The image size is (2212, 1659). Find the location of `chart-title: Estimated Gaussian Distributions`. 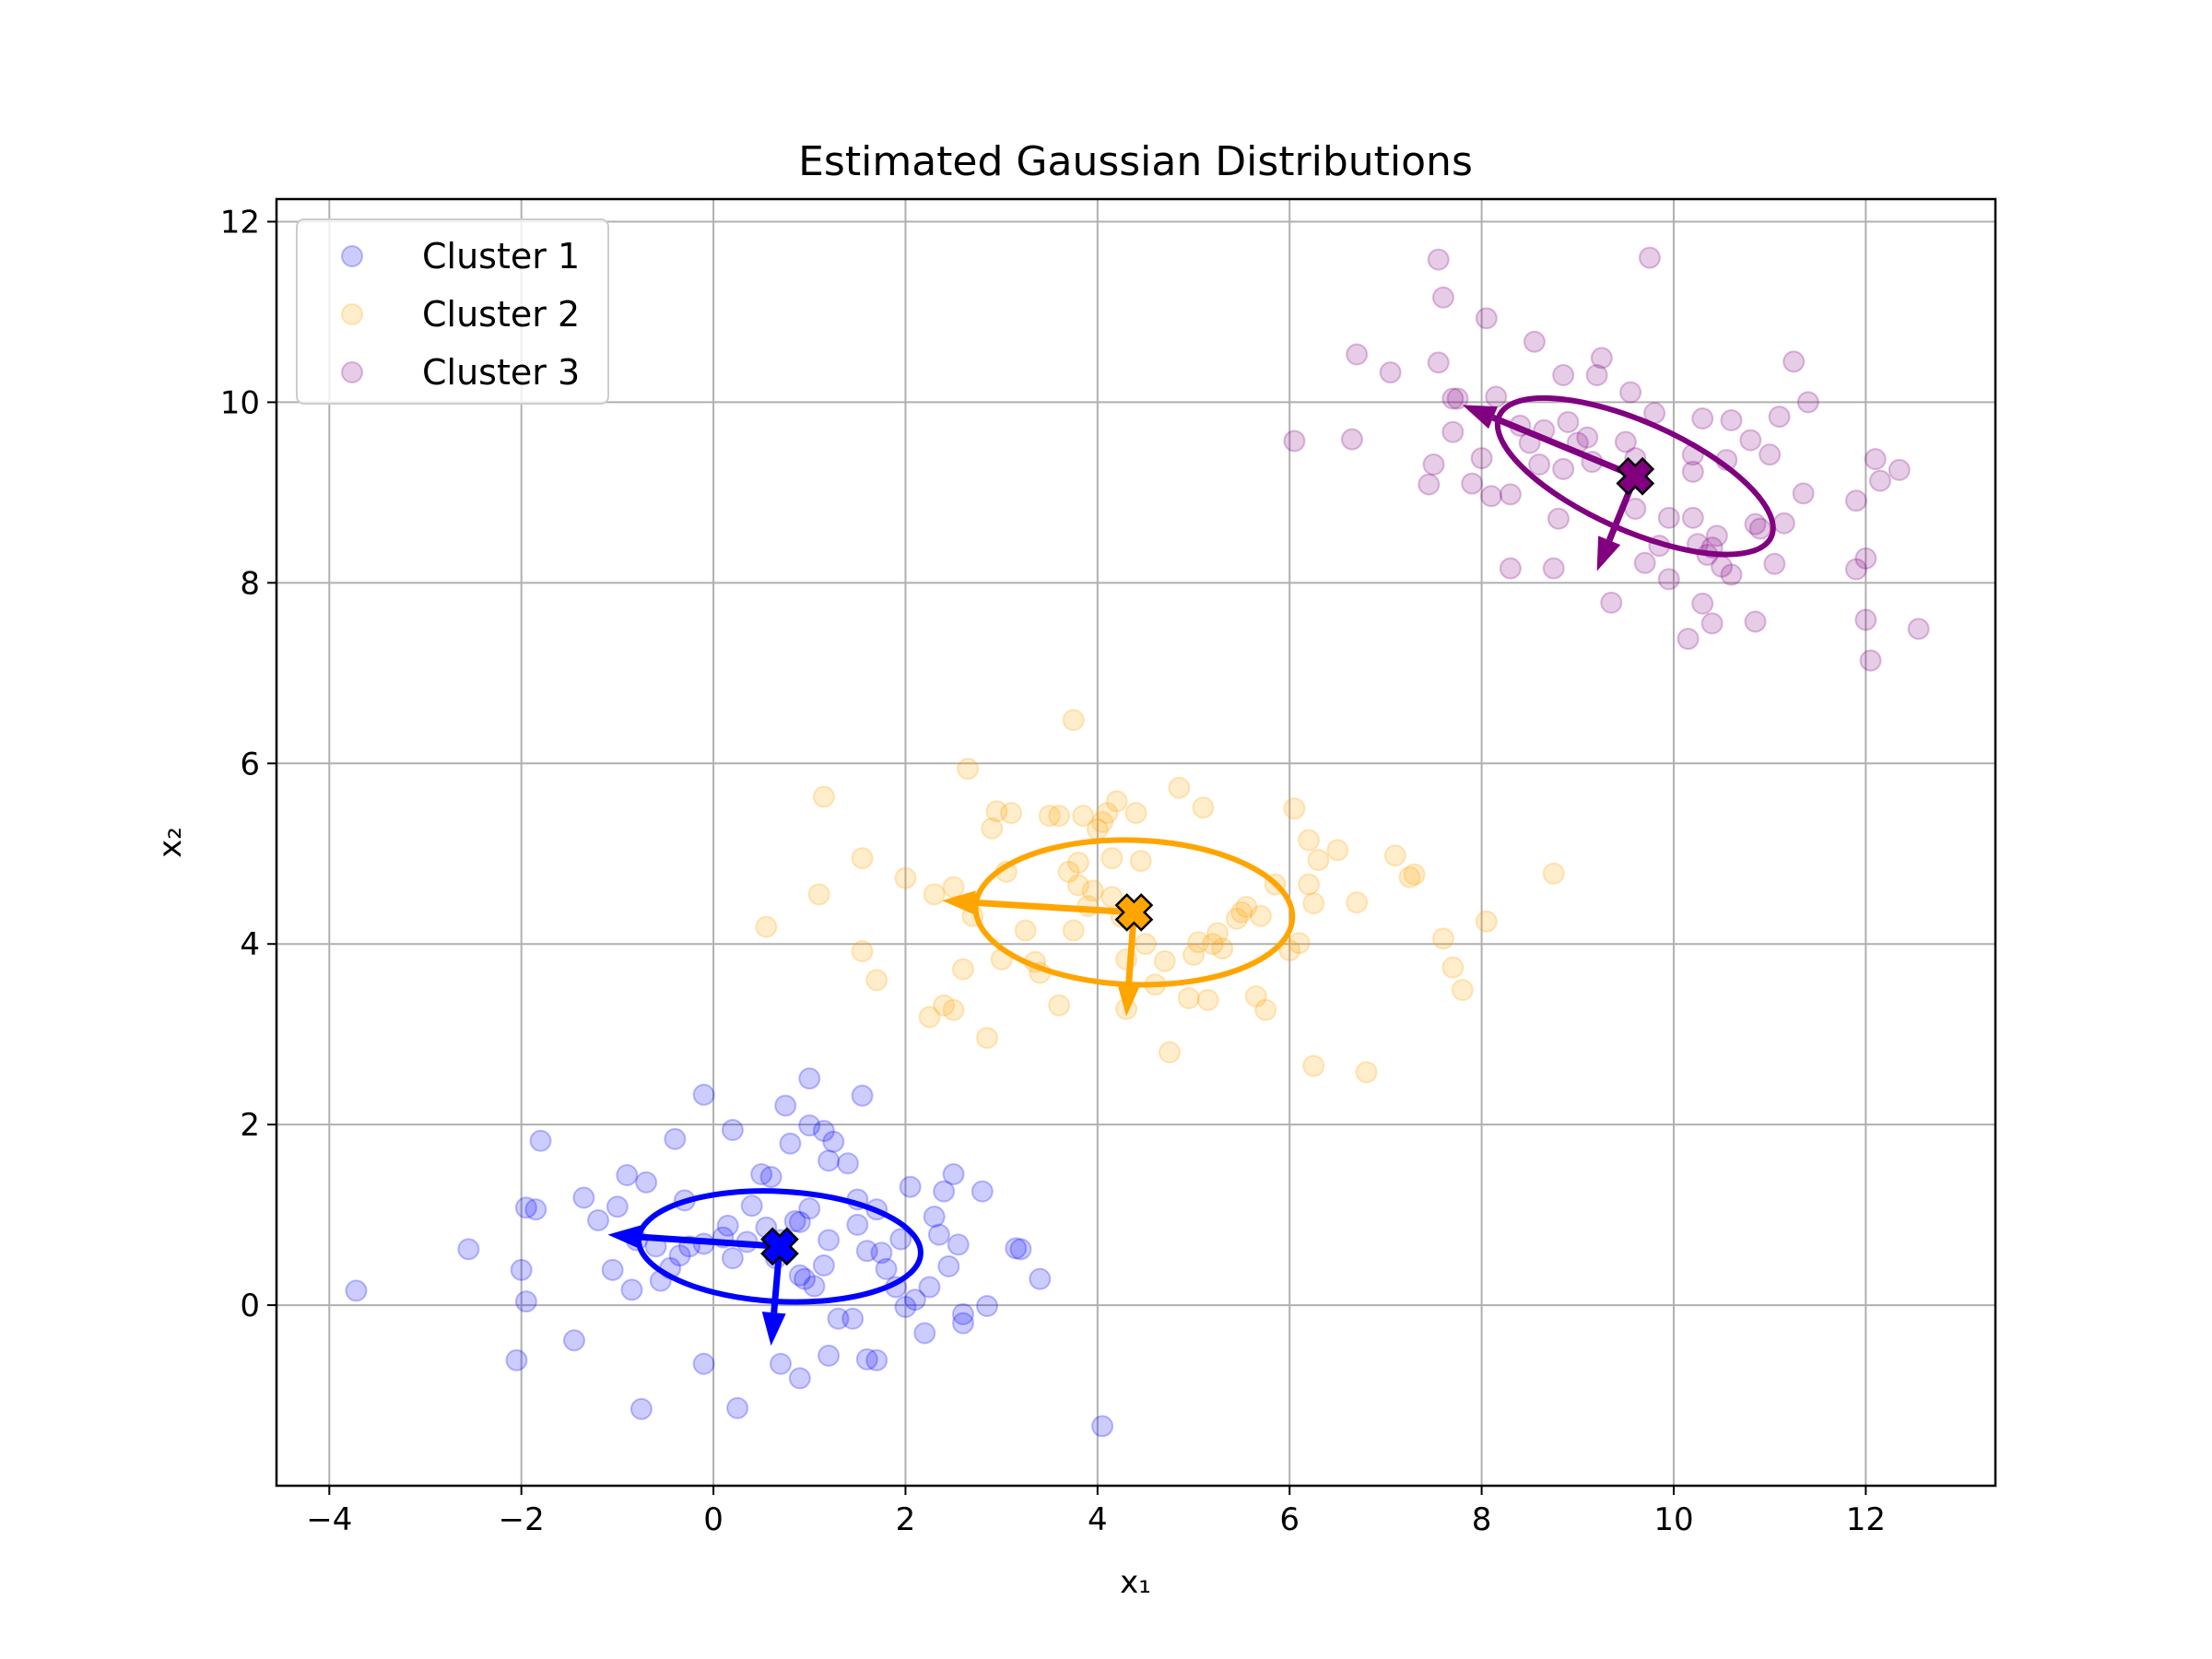

chart-title: Estimated Gaussian Distributions is located at coordinates (1135, 161).